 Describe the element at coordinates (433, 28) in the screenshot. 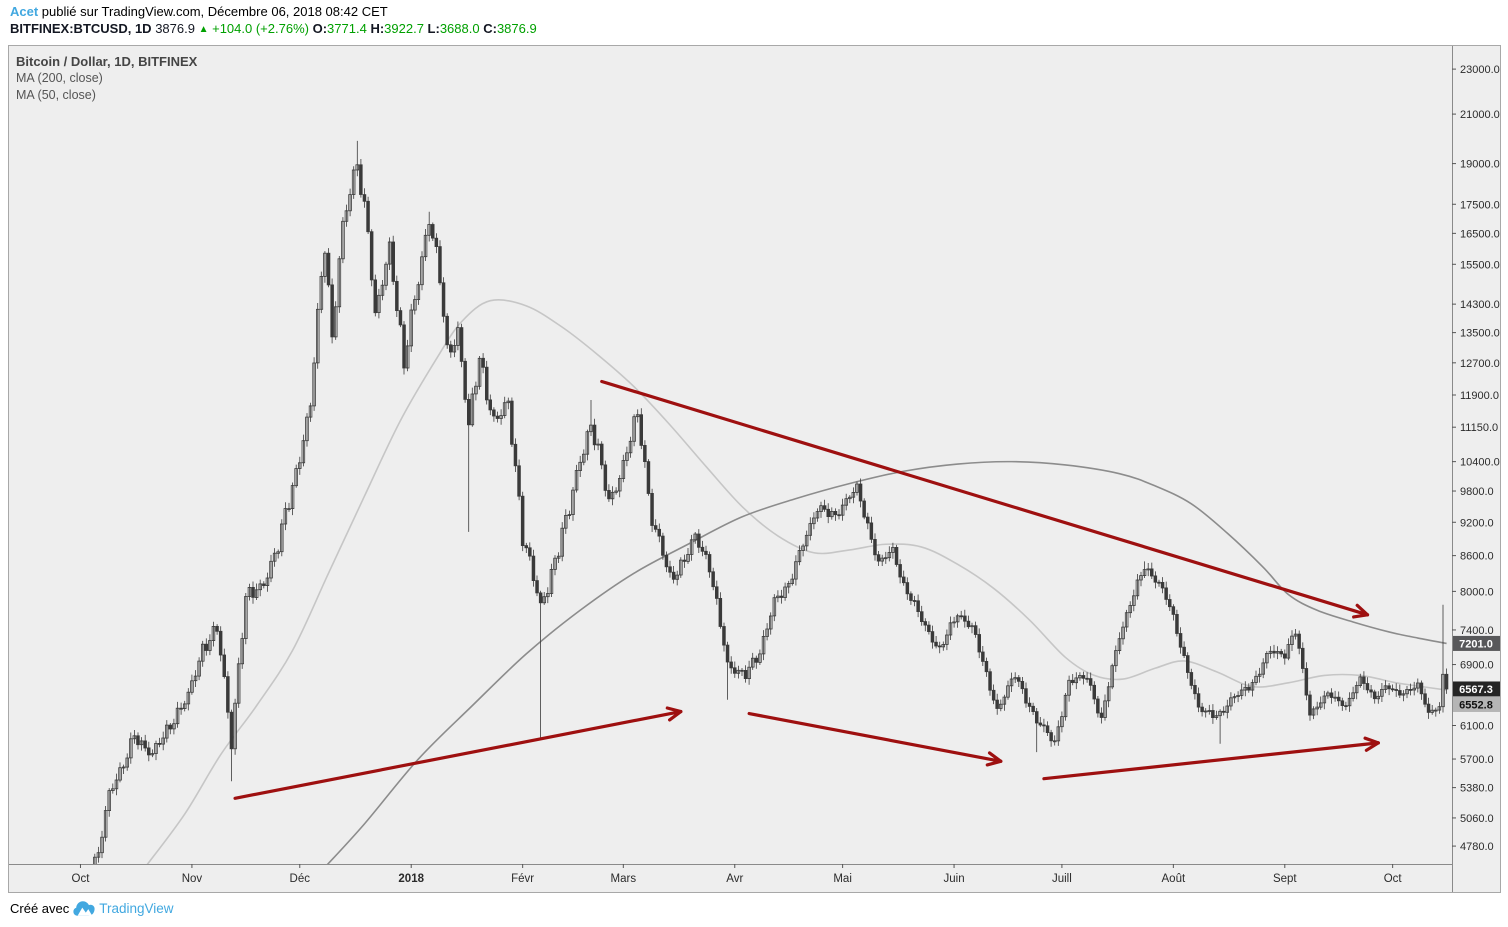

I see `low-label: L:` at that location.